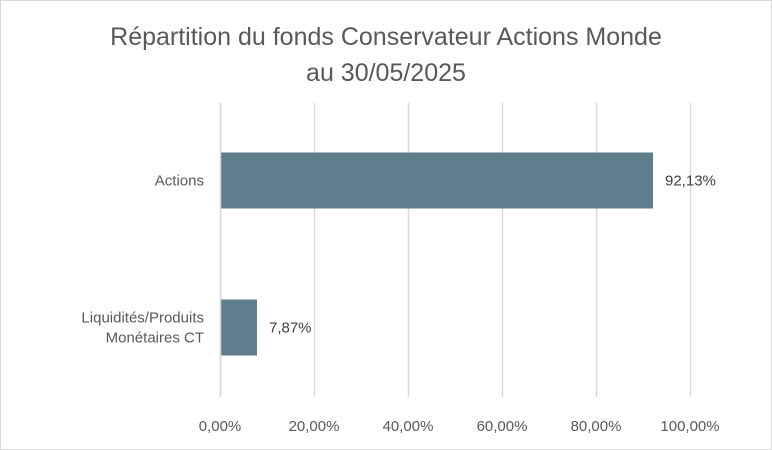 The image size is (772, 450). I want to click on x-tick-label: 20,00%, so click(314, 426).